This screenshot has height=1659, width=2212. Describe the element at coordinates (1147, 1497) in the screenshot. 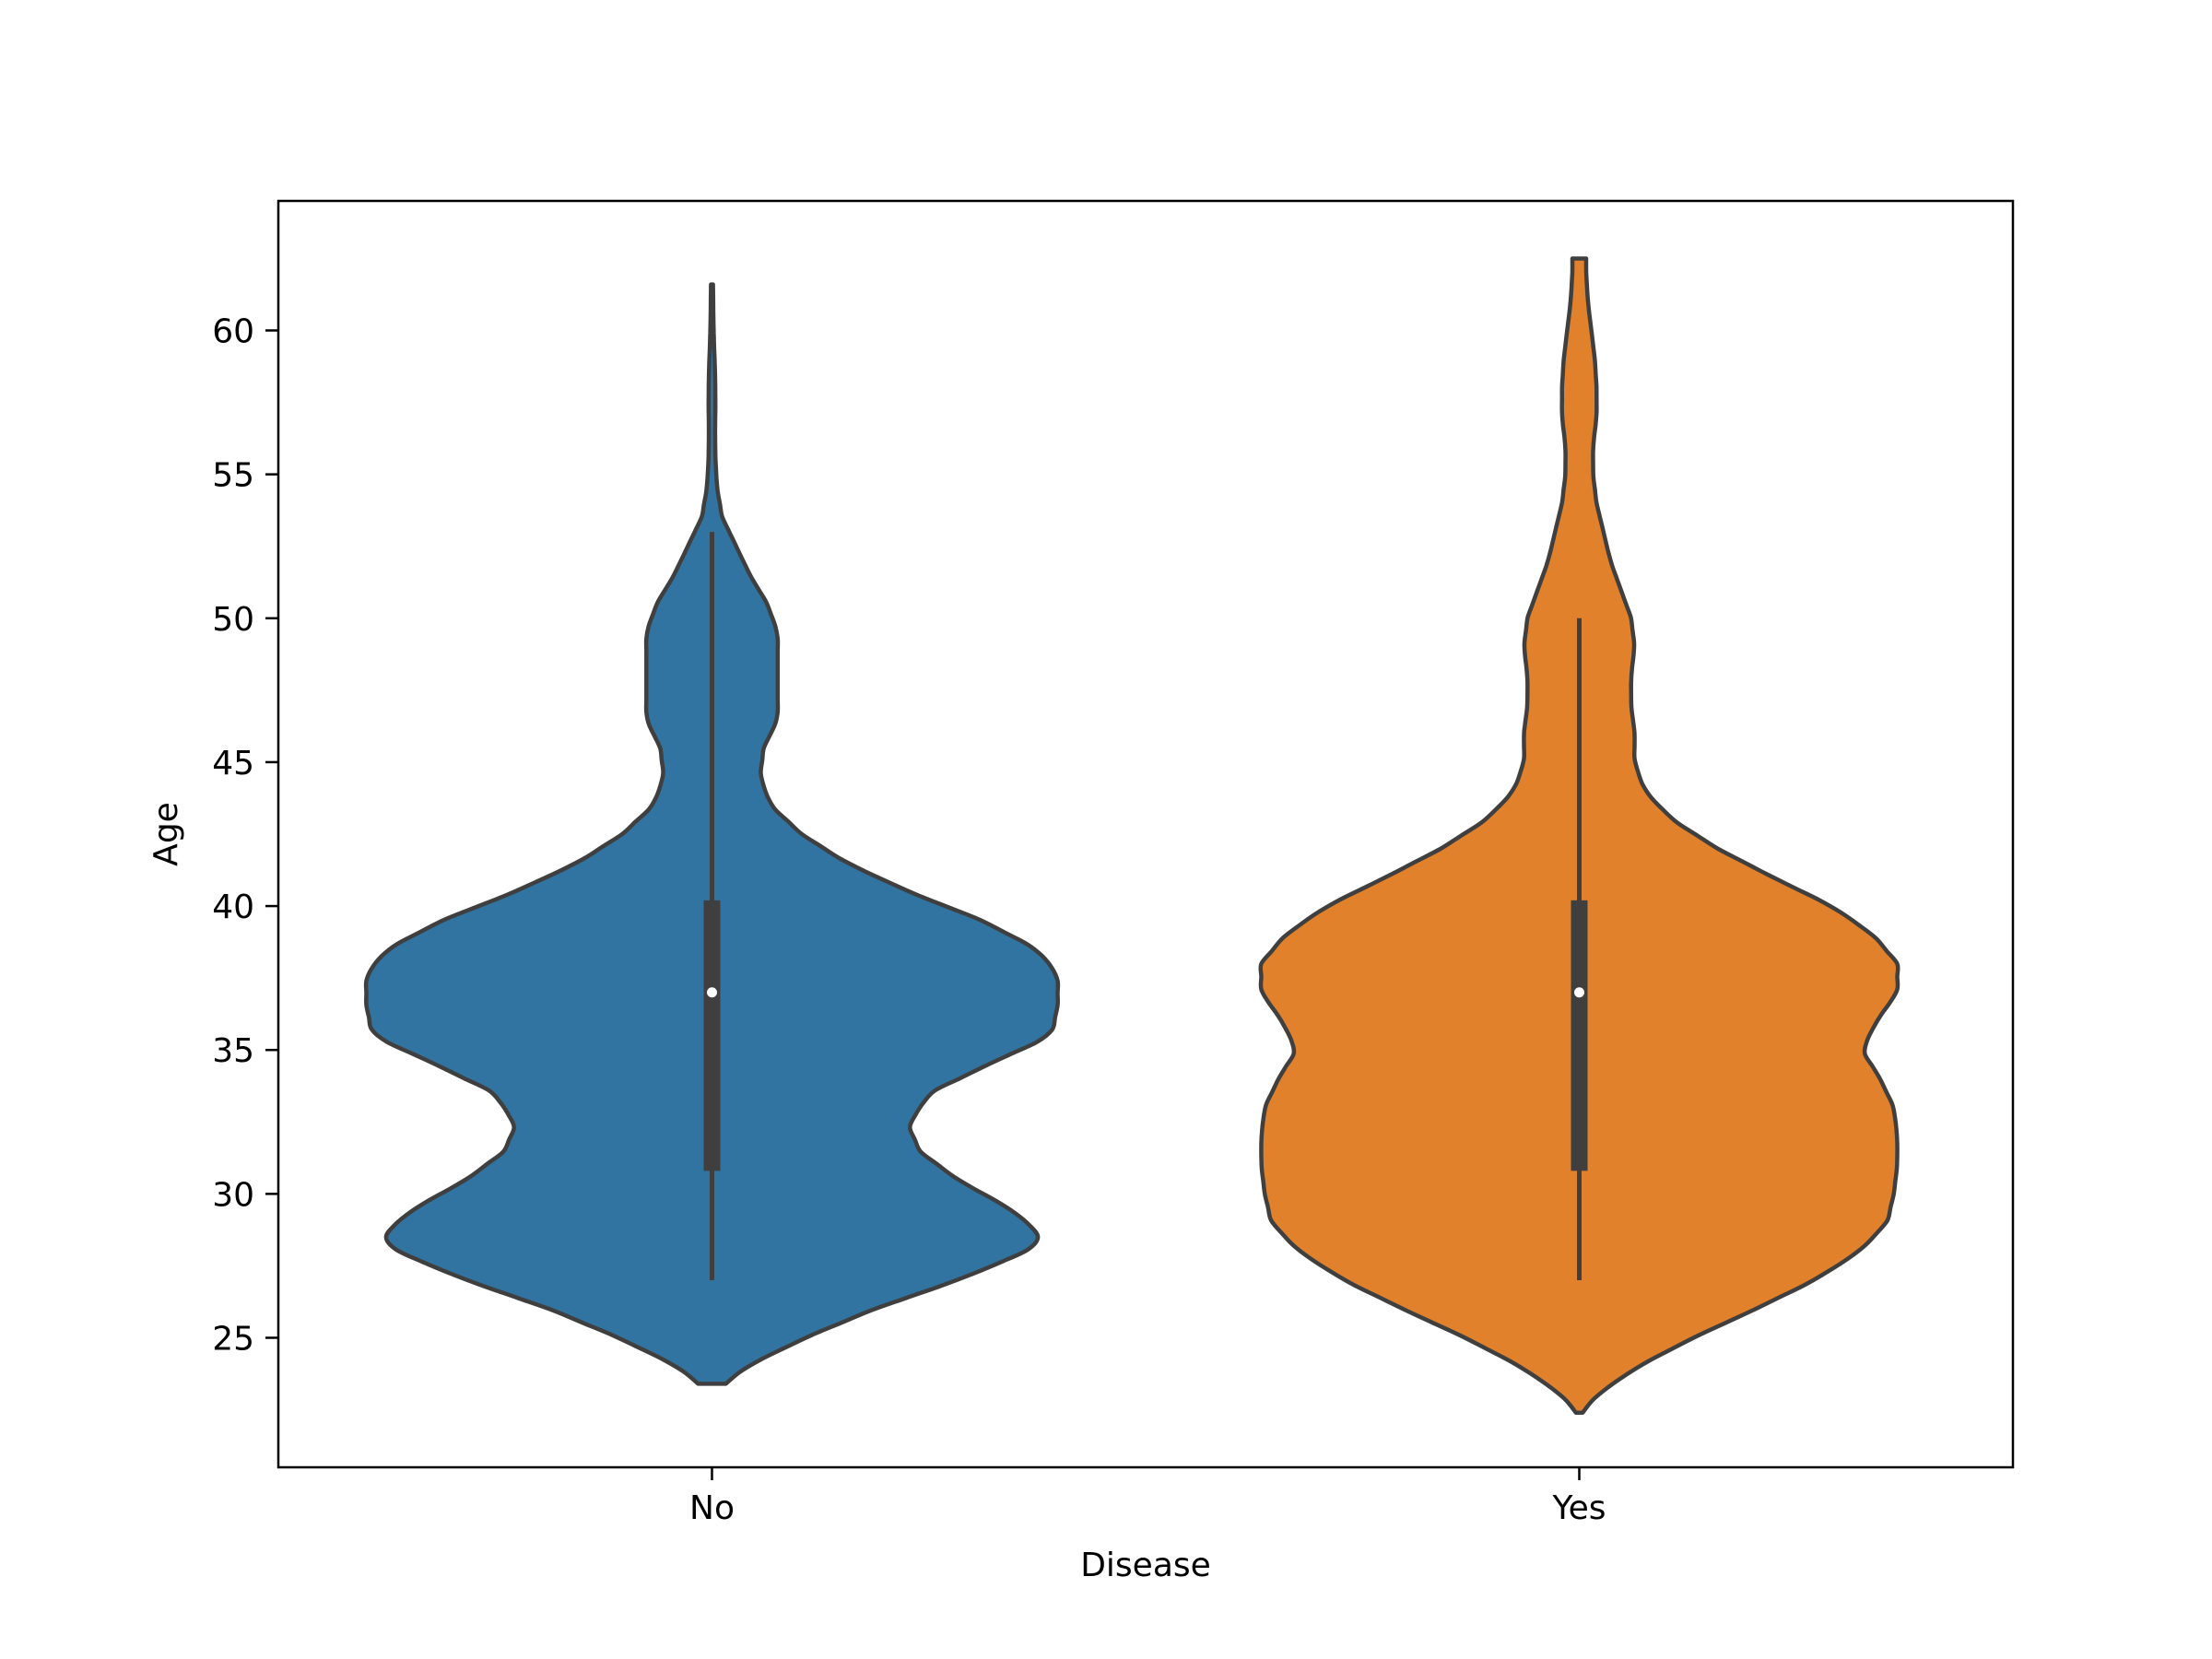

I see `x-axis: No Yes` at that location.